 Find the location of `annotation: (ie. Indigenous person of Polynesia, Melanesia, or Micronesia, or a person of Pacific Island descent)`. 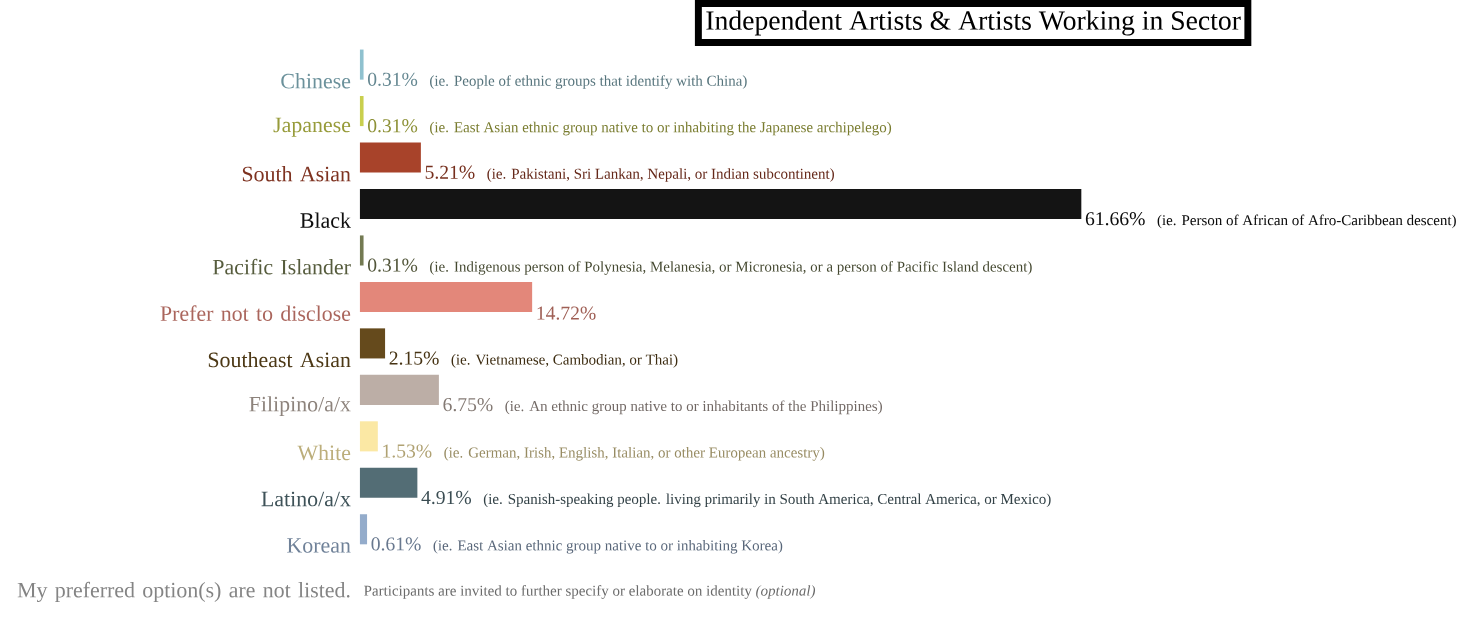

annotation: (ie. Indigenous person of Polynesia, Melanesia, or Micronesia, or a person of Pacific Island descent) is located at coordinates (731, 268).